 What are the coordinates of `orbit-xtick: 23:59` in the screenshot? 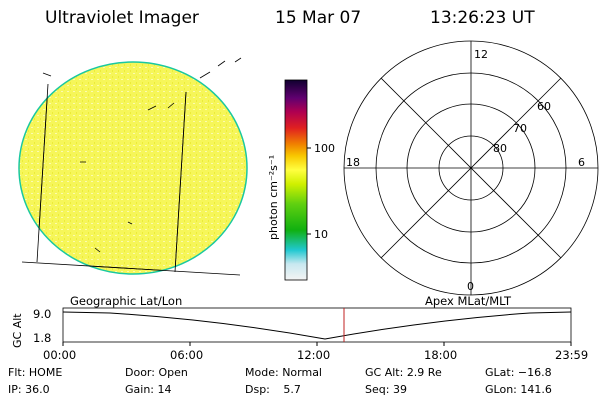 It's located at (572, 355).